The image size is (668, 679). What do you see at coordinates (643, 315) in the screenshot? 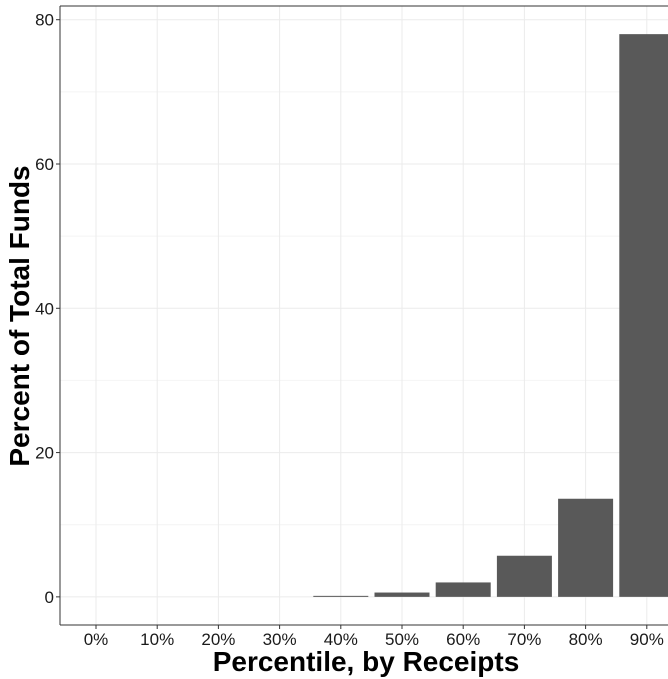
I see `bar-90pct` at bounding box center [643, 315].